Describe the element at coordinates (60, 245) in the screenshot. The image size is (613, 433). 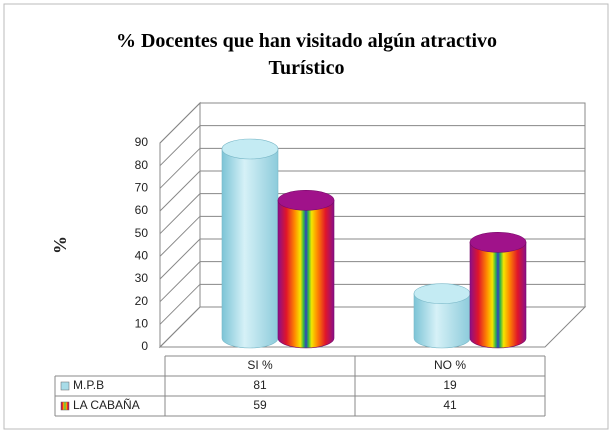
I see `y-axis-label: %` at that location.